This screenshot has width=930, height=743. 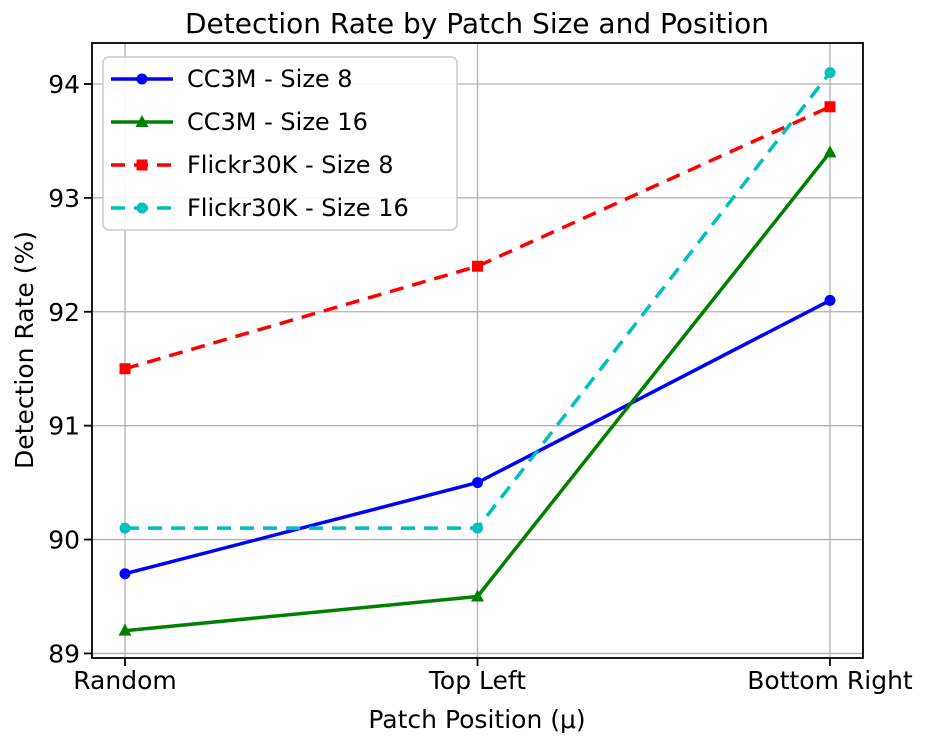 I want to click on y-tick-label: 92, so click(x=64, y=312).